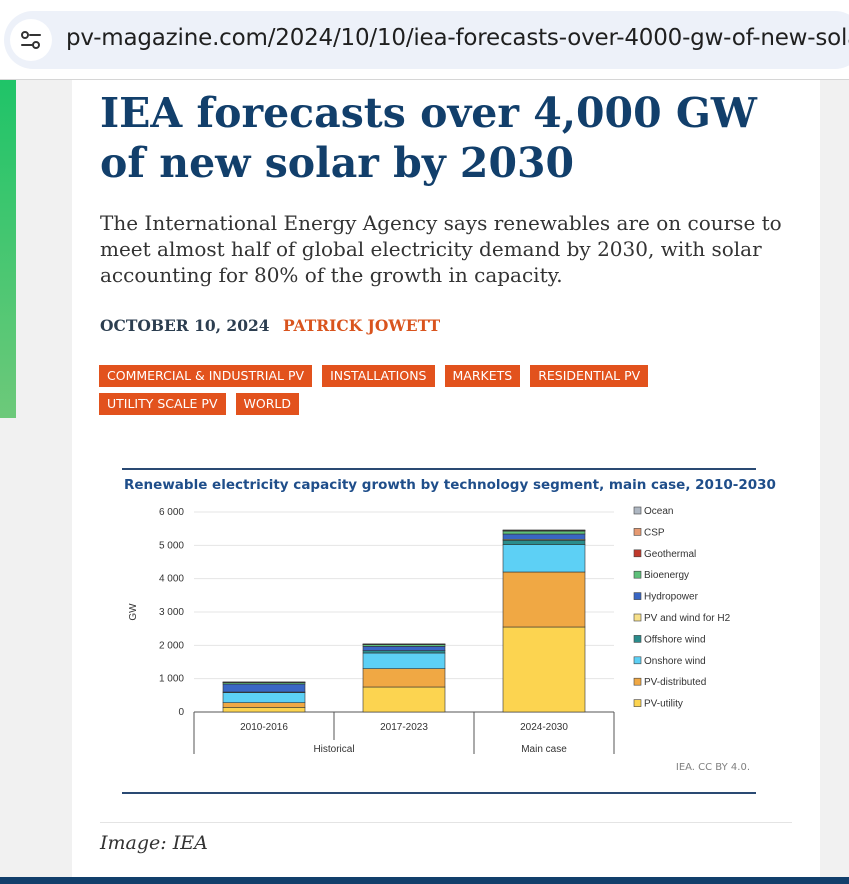 This screenshot has width=849, height=884. I want to click on tag-commercial-industrial-pv: COMMERCIAL & INDUSTRIAL PV, so click(206, 376).